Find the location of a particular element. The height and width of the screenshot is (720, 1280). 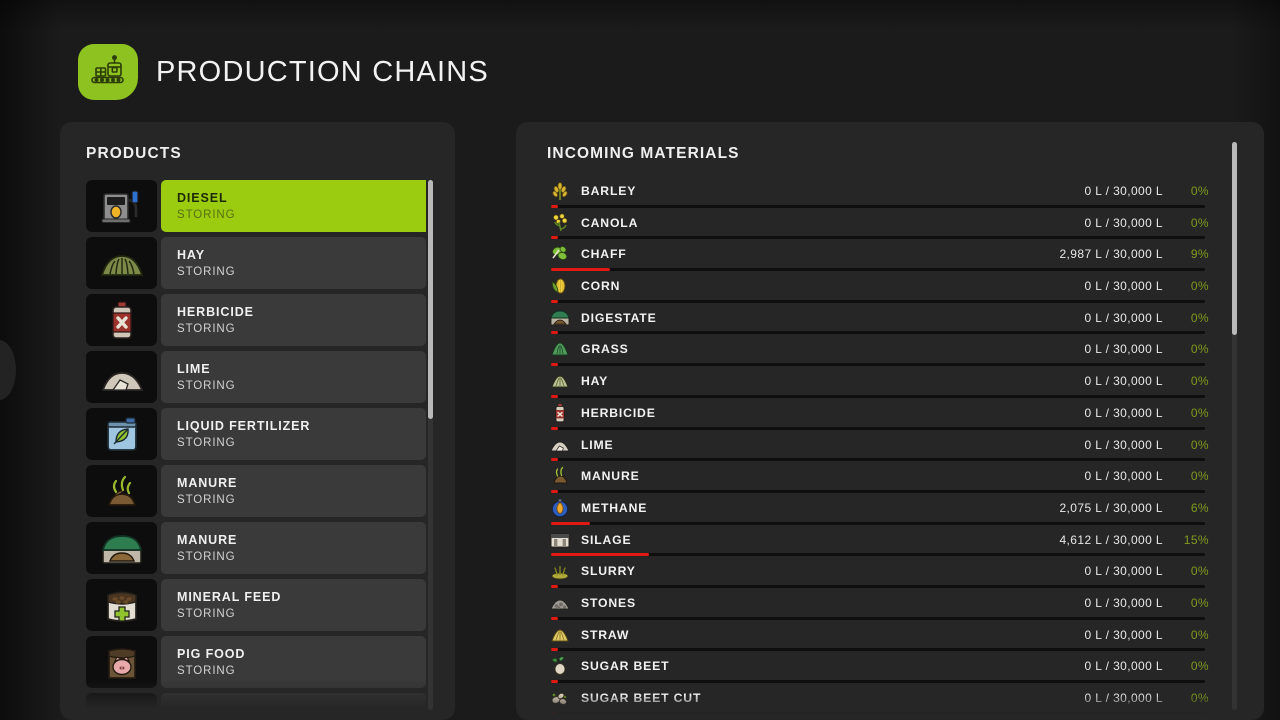

pig-food-bag-icon is located at coordinates (121, 662).